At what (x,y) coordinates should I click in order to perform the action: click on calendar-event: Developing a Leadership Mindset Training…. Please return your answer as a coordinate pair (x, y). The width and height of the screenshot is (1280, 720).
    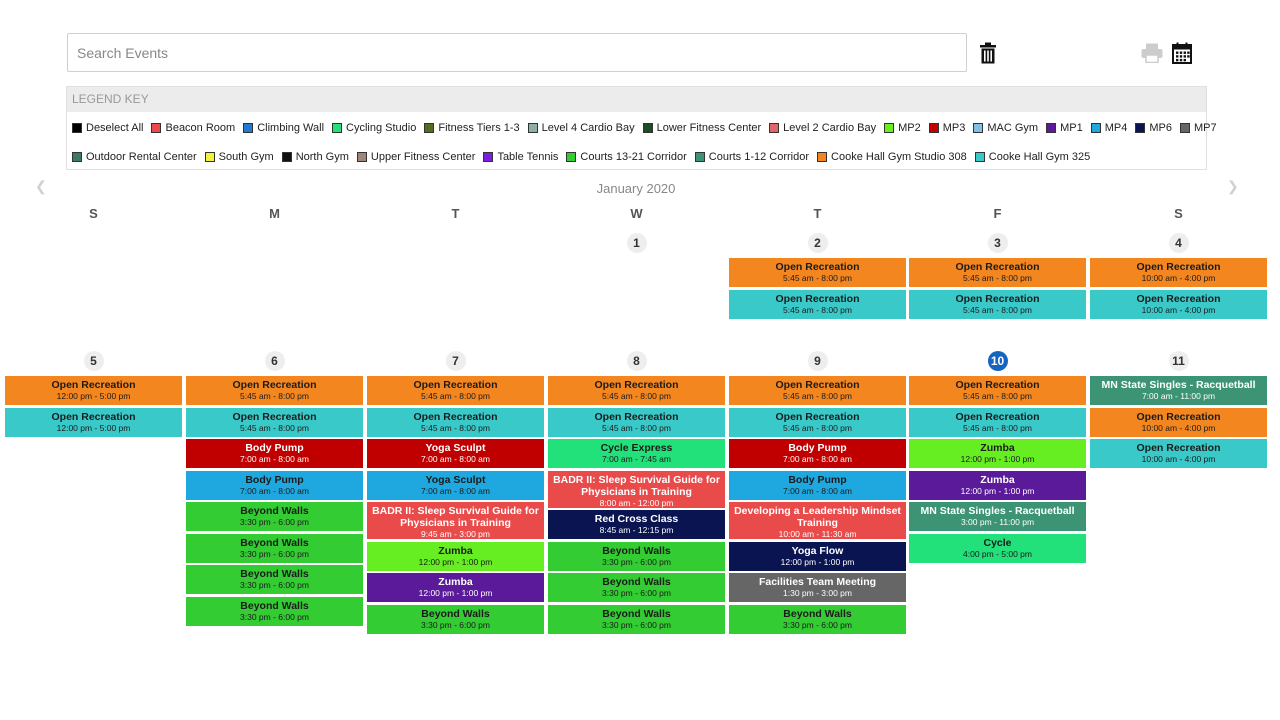
    Looking at the image, I should click on (817, 520).